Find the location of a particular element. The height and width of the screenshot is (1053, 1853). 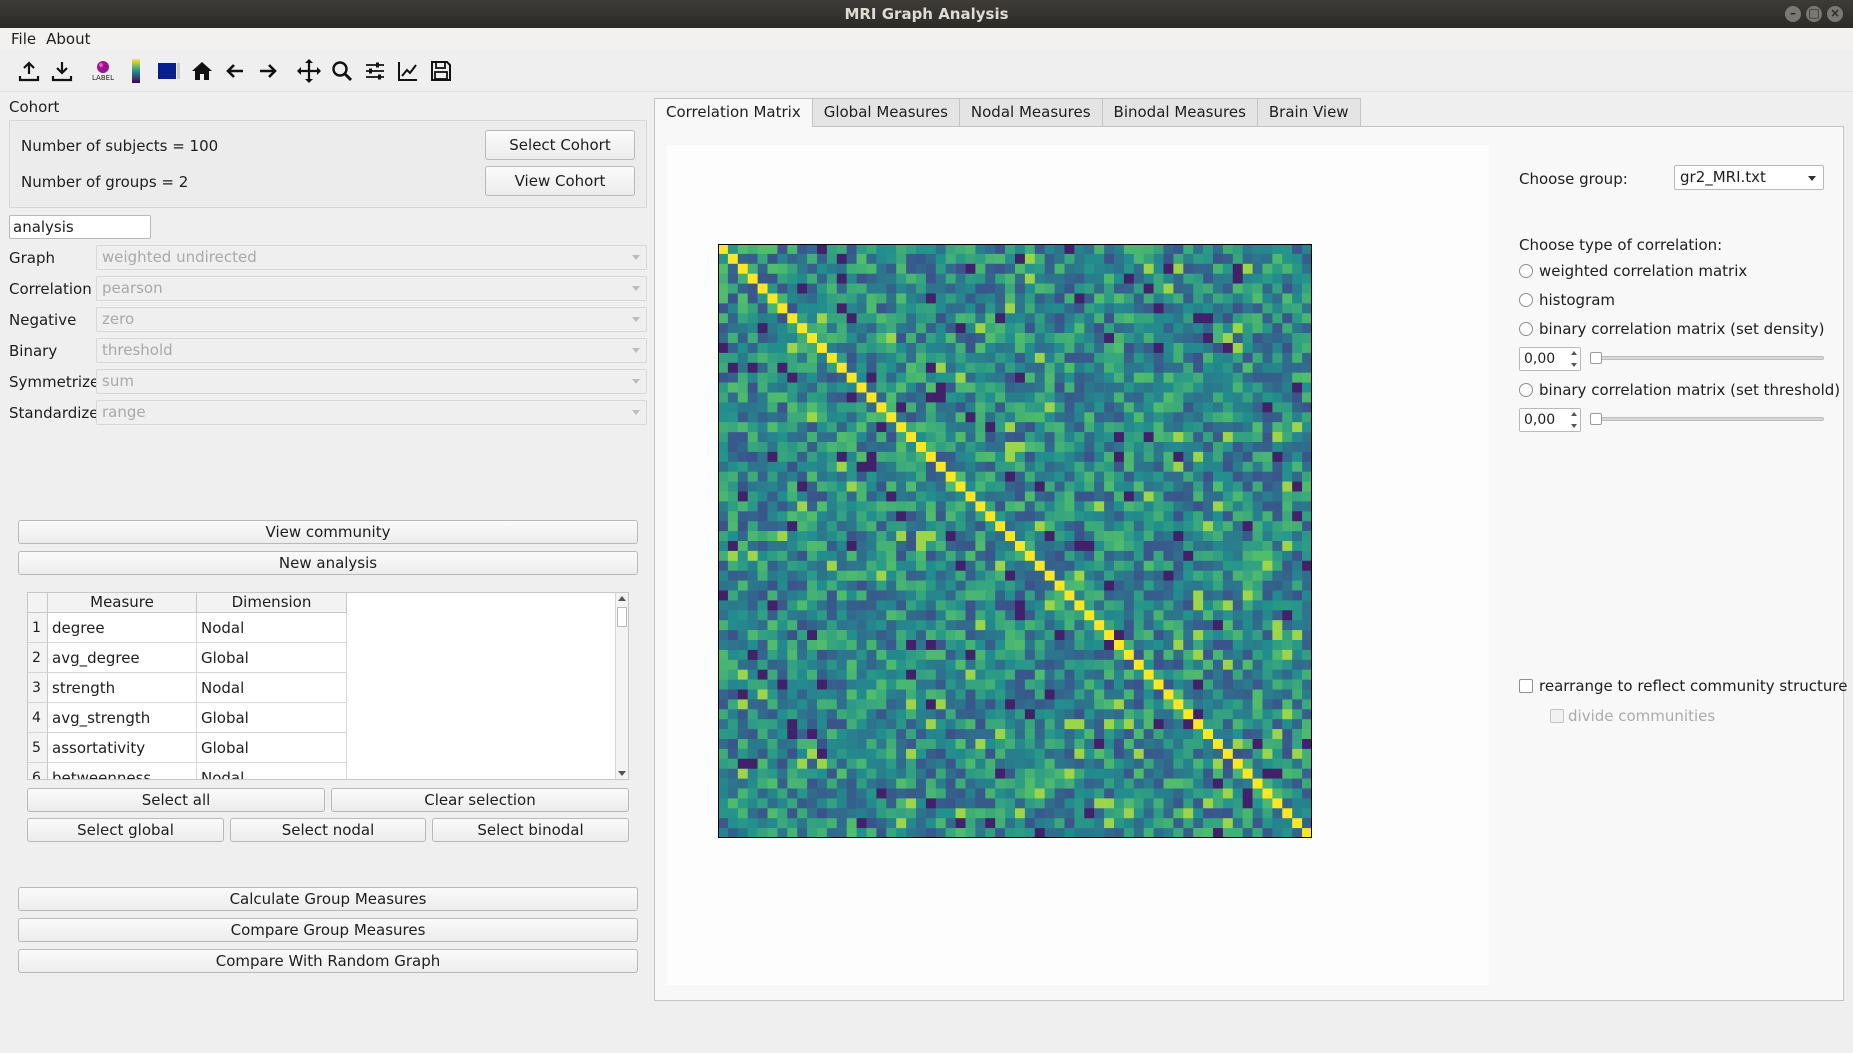

tab-nodal-measures: Nodal Measures is located at coordinates (1030, 112).